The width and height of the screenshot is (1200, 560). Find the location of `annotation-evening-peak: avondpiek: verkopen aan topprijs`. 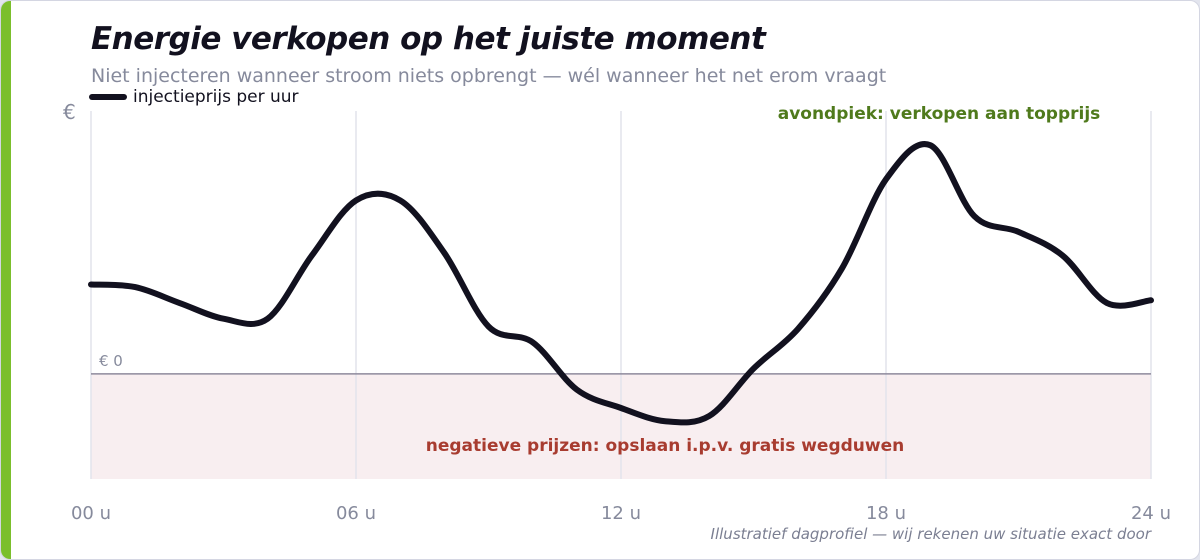

annotation-evening-peak: avondpiek: verkopen aan topprijs is located at coordinates (939, 114).